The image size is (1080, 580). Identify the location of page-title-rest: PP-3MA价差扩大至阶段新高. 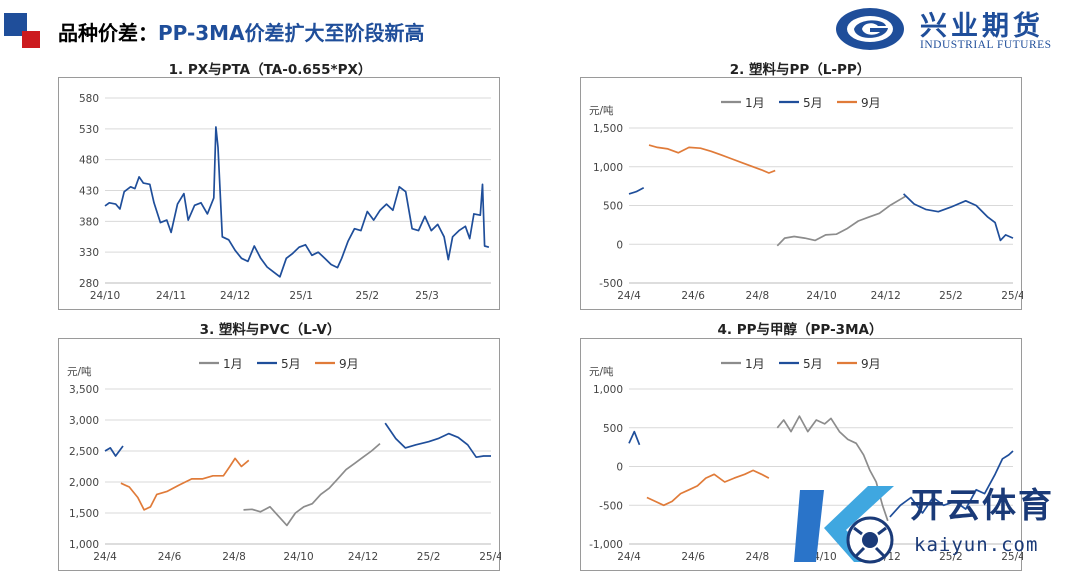
(291, 33).